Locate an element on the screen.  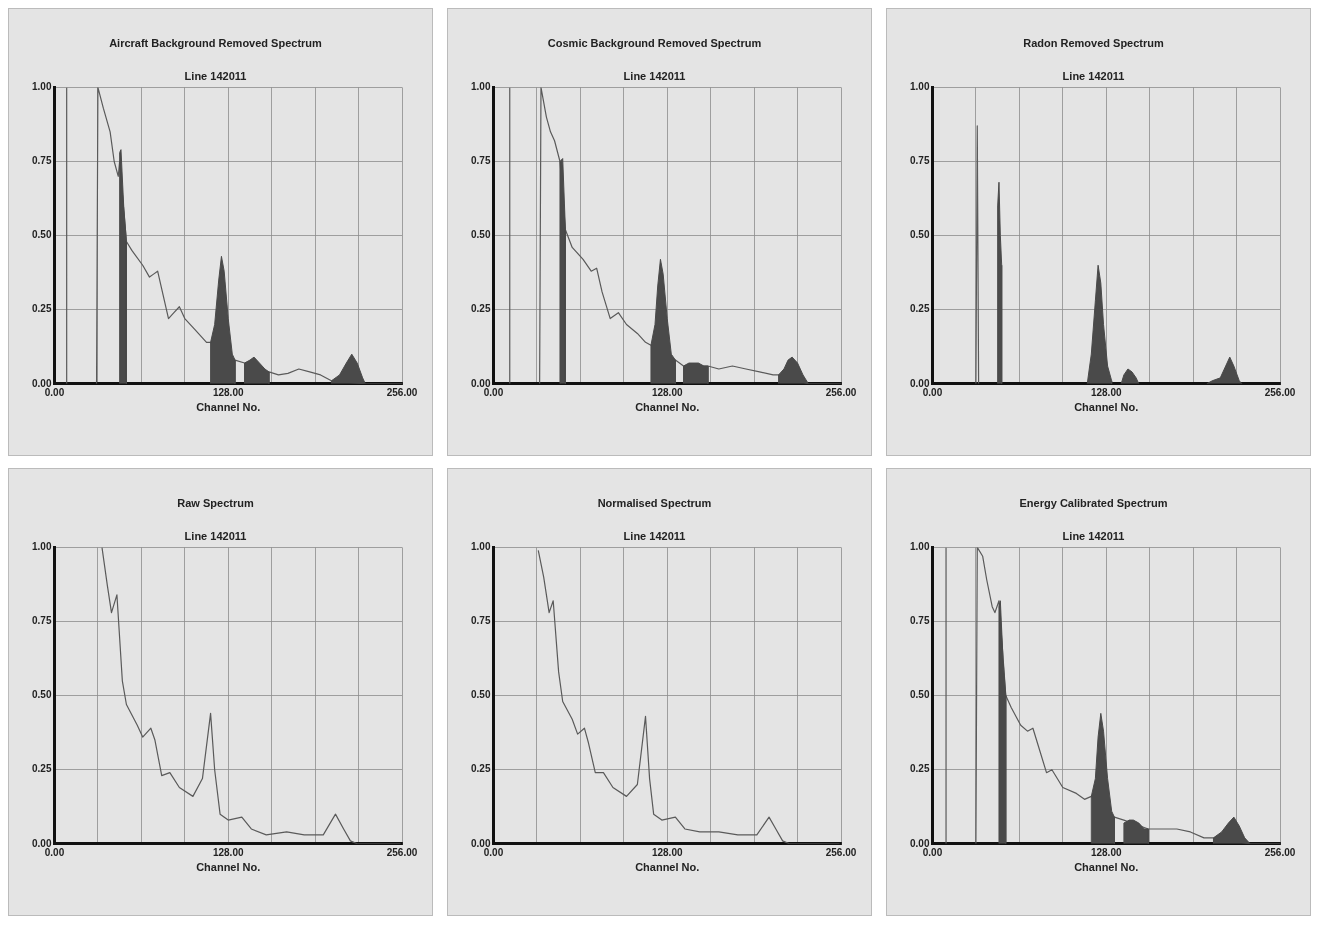
chart-title: Raw Spectrum is located at coordinates (215, 502).